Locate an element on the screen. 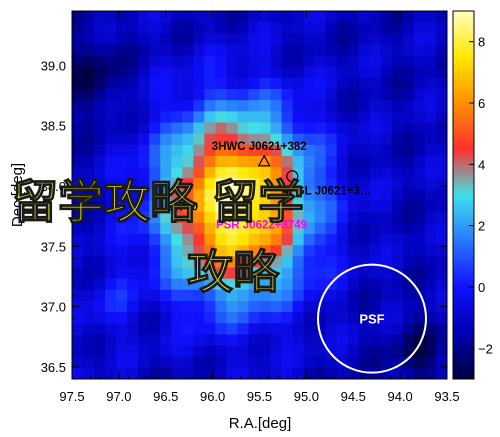 The image size is (500, 437). source-label-3hwc: 3HWC J0621+382 is located at coordinates (259, 147).